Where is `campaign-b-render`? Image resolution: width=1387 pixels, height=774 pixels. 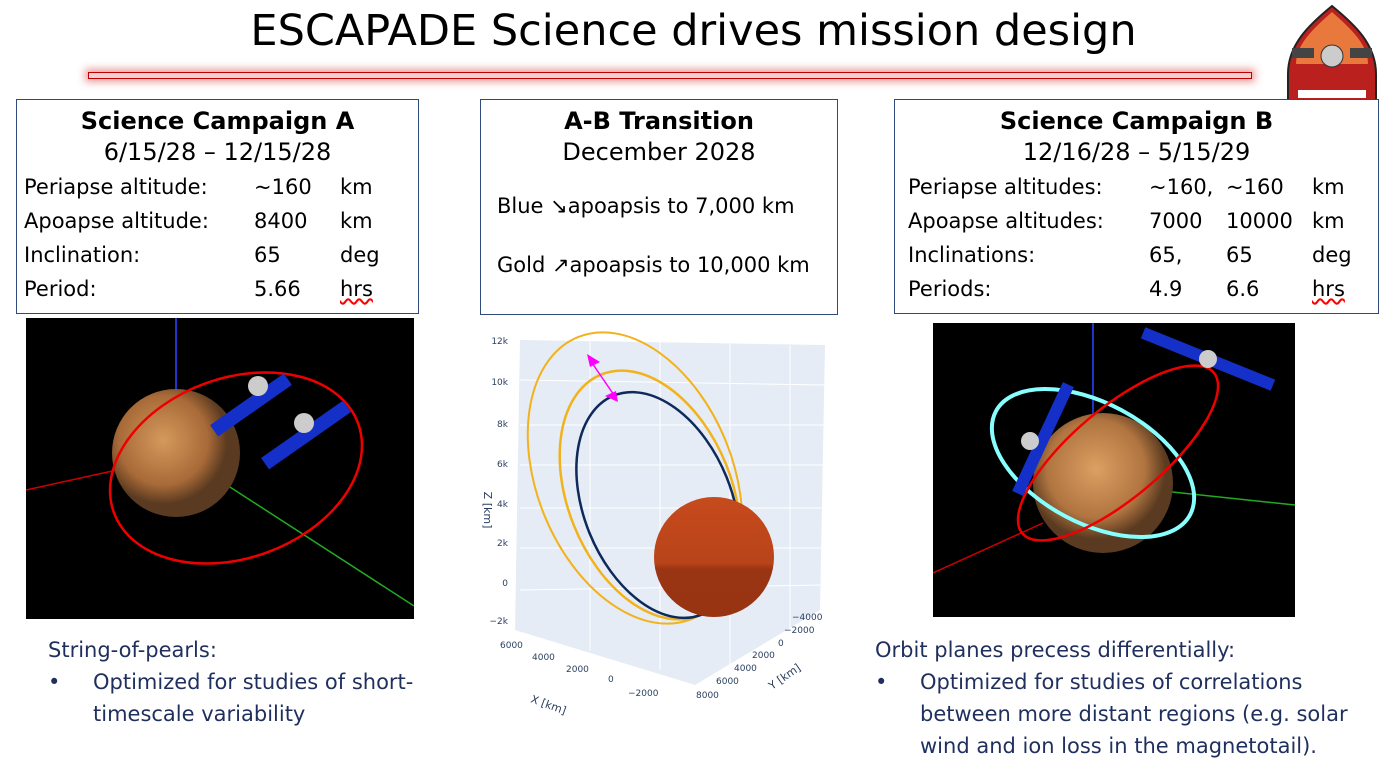 campaign-b-render is located at coordinates (1114, 470).